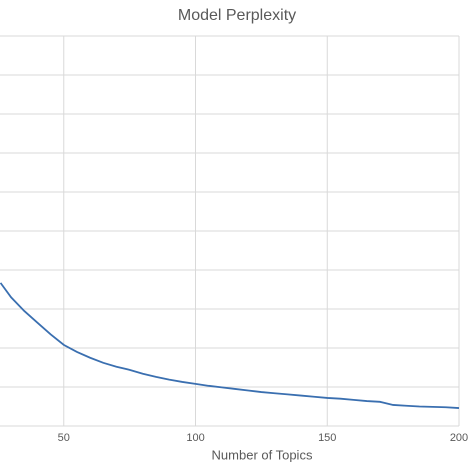  What do you see at coordinates (195, 438) in the screenshot?
I see `x-tick-label: 100` at bounding box center [195, 438].